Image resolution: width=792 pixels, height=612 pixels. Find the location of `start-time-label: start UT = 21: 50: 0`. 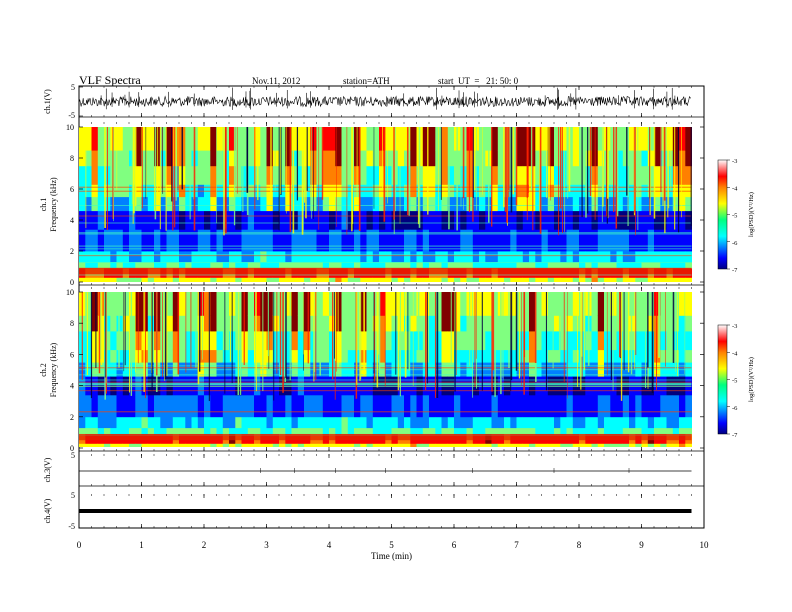

start-time-label: start UT = 21: 50: 0 is located at coordinates (478, 81).